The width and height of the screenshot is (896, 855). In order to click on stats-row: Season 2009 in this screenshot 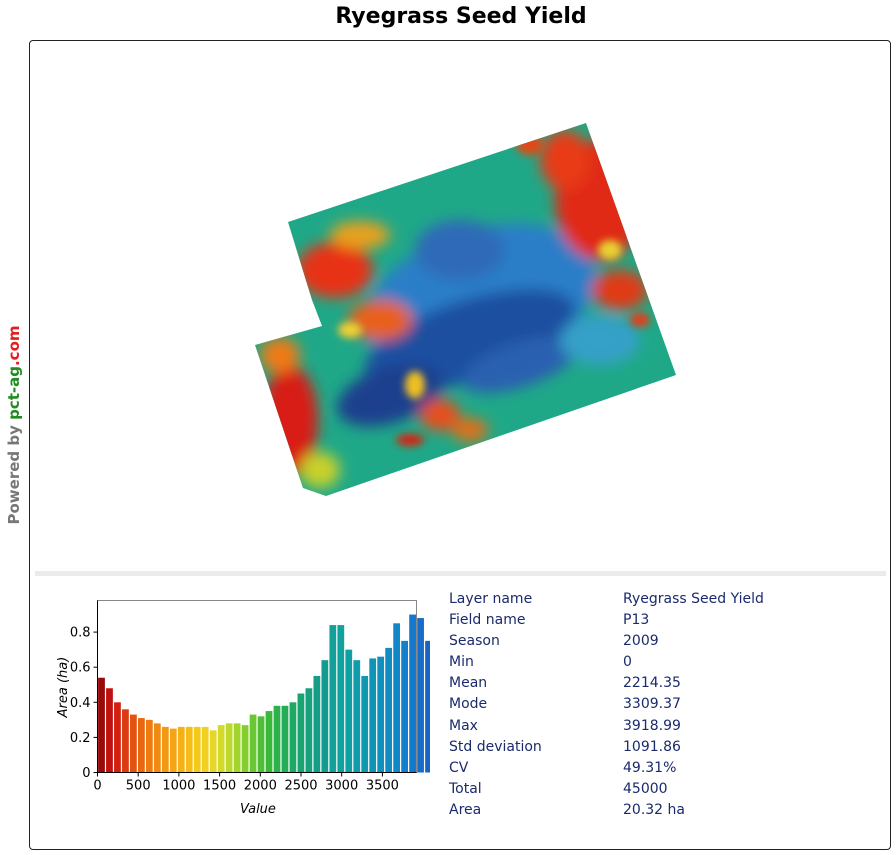, I will do `click(649, 641)`.